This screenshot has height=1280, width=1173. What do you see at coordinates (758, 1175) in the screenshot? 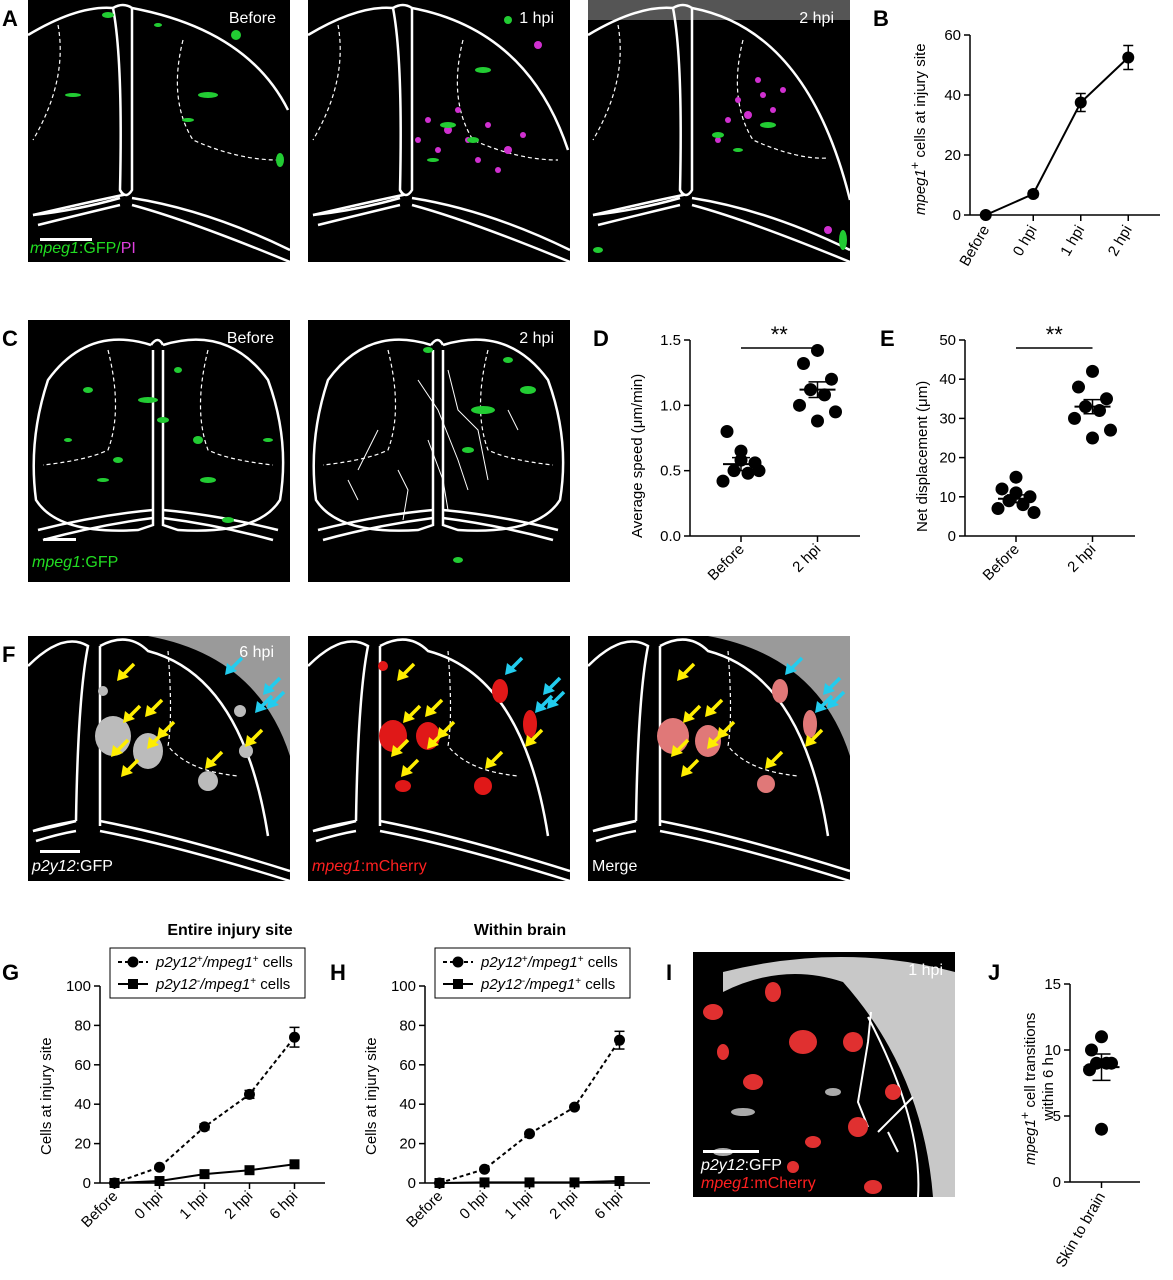
I see `micro-tag: p2y12:GFP mpeg1:mCherry` at bounding box center [758, 1175].